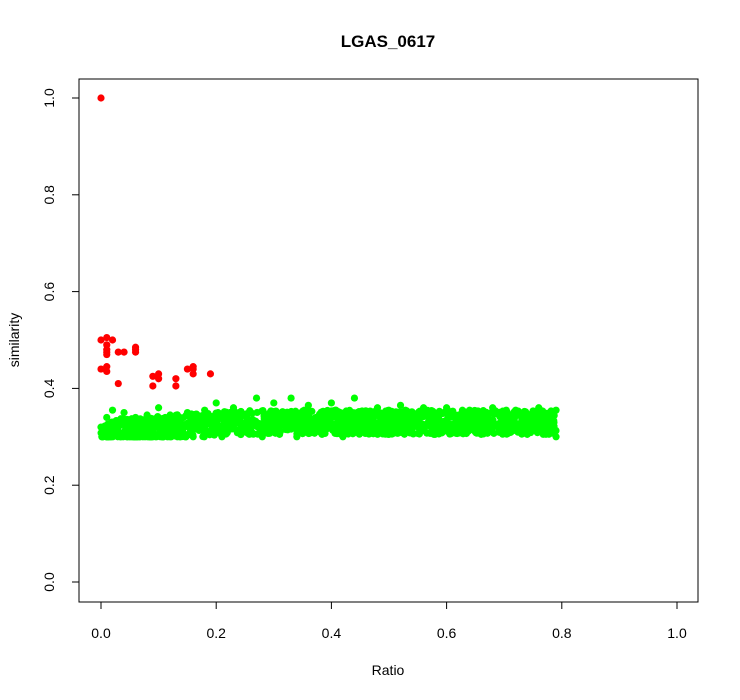 The image size is (740, 700). Describe the element at coordinates (49, 388) in the screenshot. I see `y-tick-label: 0.4` at that location.